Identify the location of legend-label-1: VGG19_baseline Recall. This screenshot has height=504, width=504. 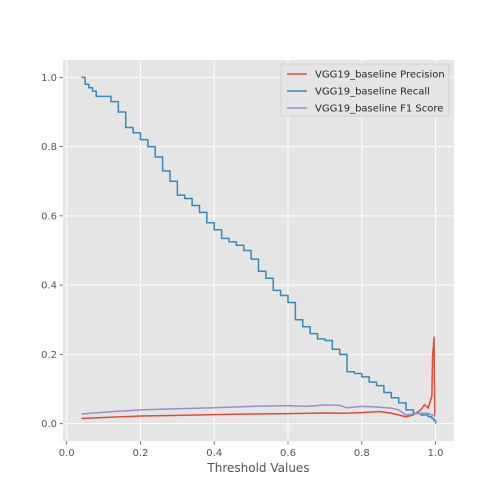
(372, 92).